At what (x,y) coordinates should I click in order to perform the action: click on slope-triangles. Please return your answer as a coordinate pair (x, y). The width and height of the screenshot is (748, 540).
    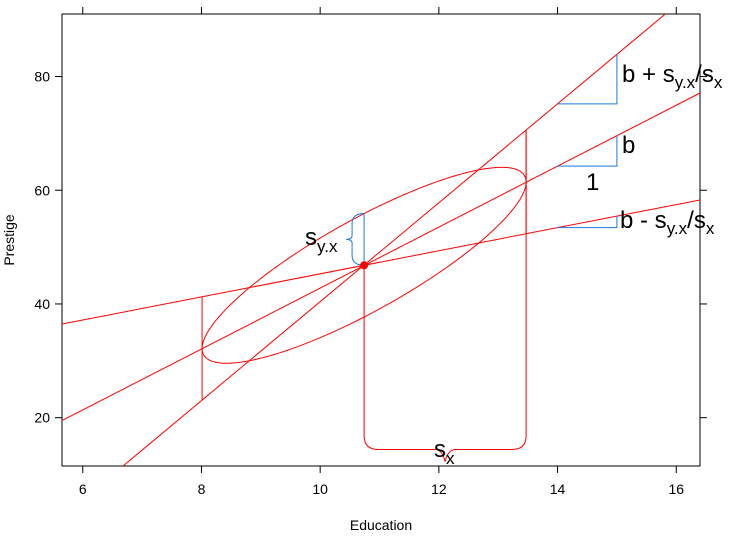
    Looking at the image, I should click on (587, 141).